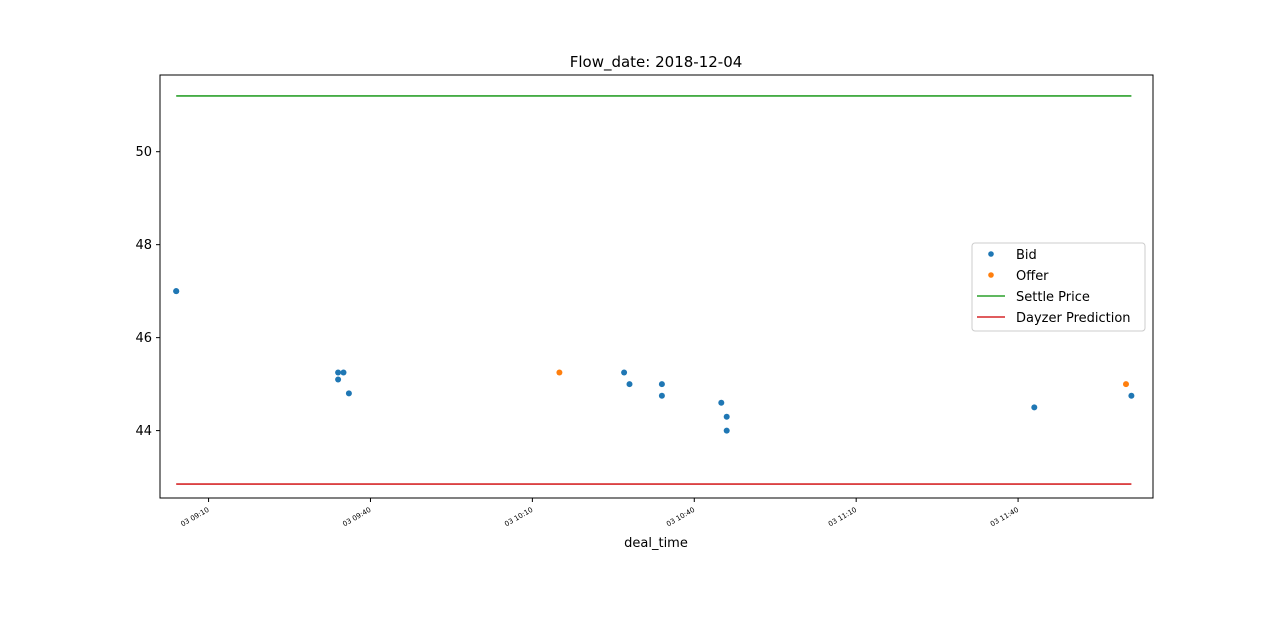 The image size is (1280, 623). What do you see at coordinates (1053, 297) in the screenshot?
I see `legend-settle-price-label: Settle Price` at bounding box center [1053, 297].